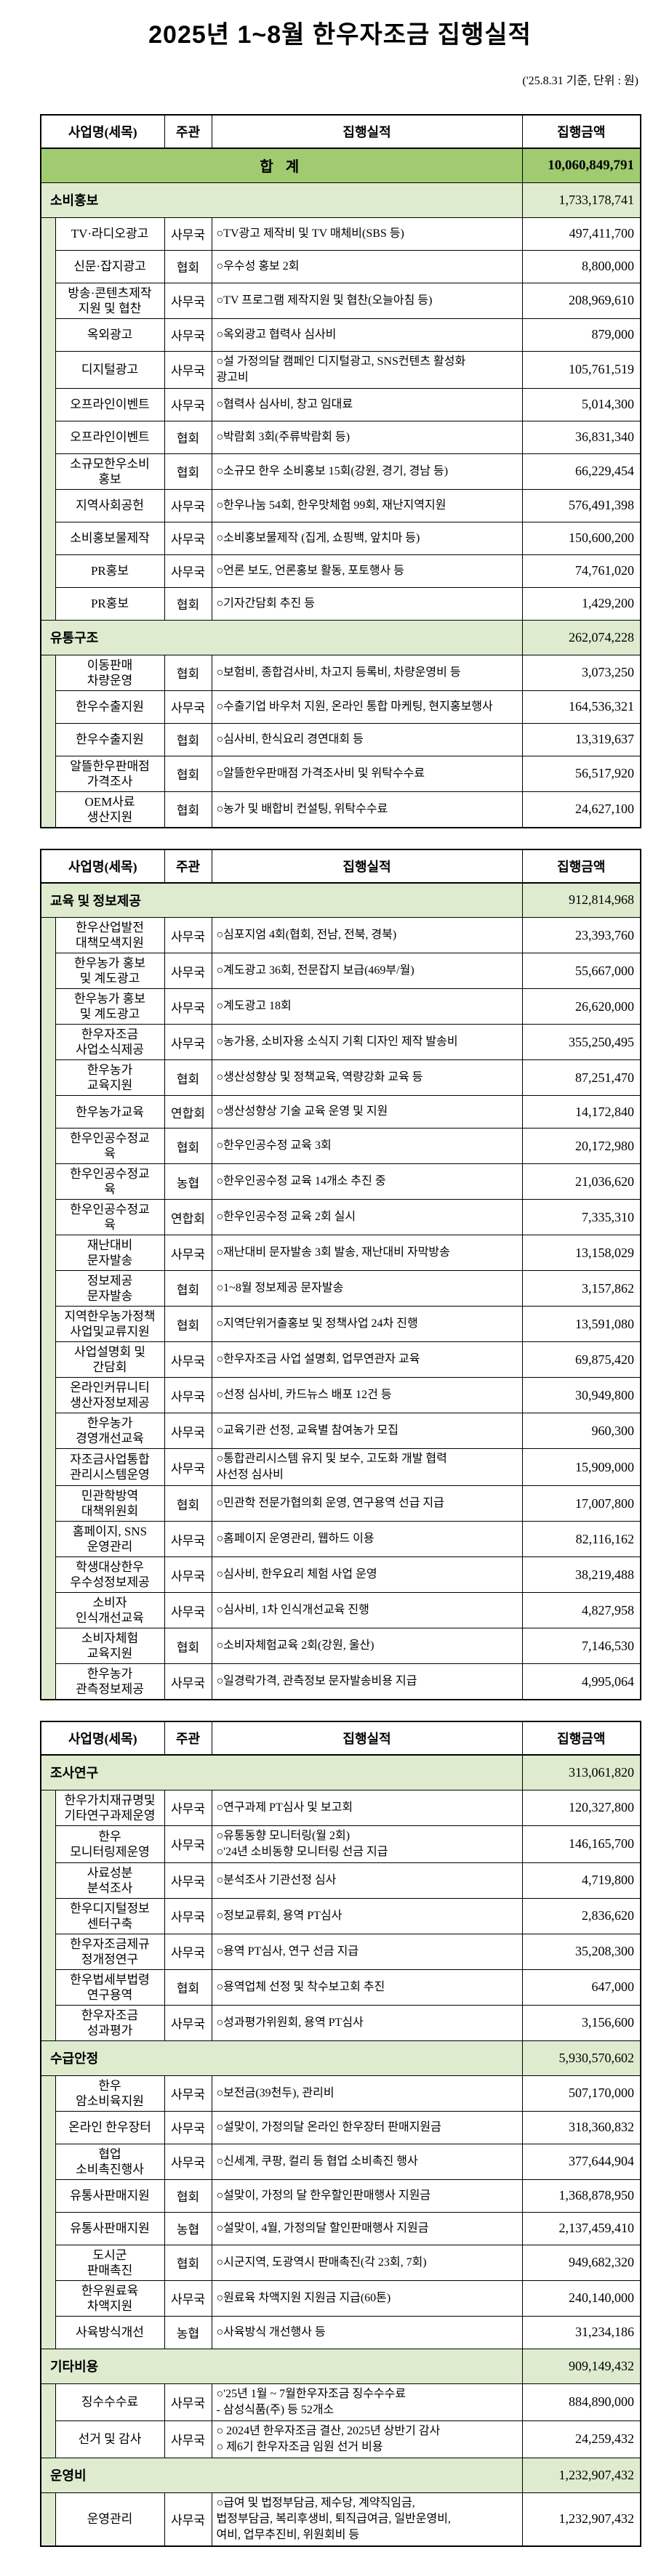  I want to click on item-row: 사료성분 분석조사 사무국 ○분석조사 기관선정 심사 4,719,800, so click(341, 1881).